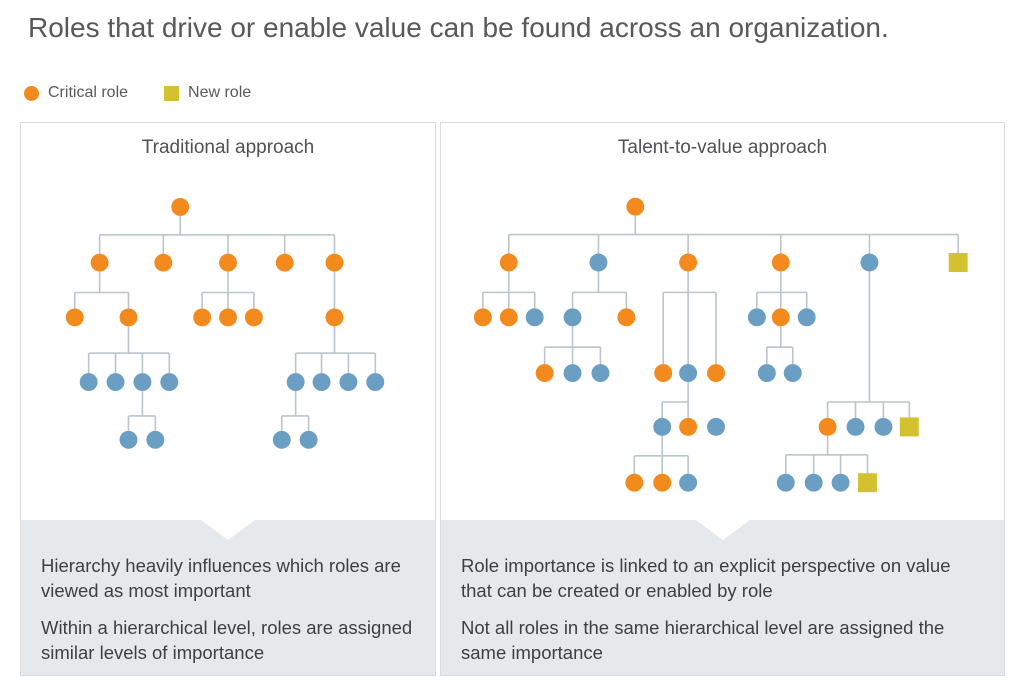  I want to click on legend-label: Critical role, so click(88, 92).